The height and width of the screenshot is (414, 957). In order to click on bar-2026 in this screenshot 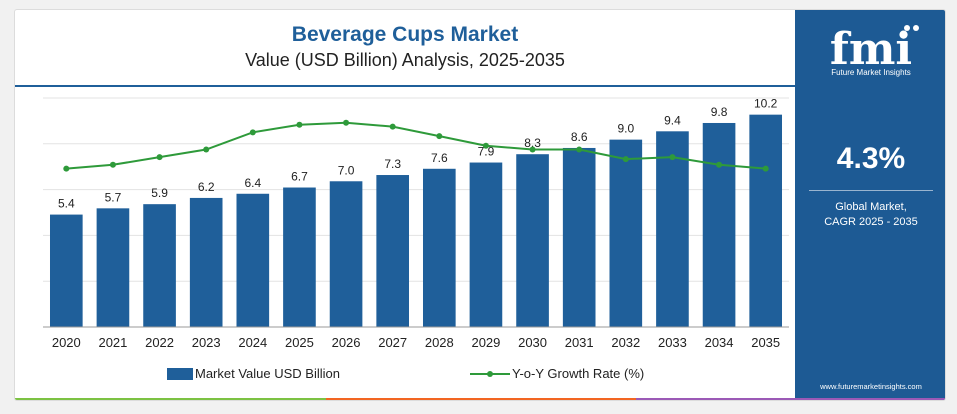, I will do `click(346, 254)`.